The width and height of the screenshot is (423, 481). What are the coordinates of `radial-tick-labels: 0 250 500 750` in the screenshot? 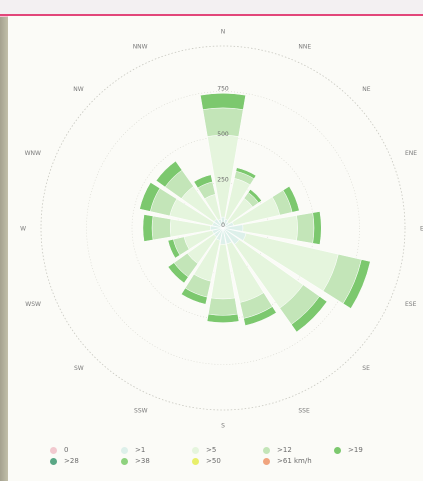 It's located at (223, 158).